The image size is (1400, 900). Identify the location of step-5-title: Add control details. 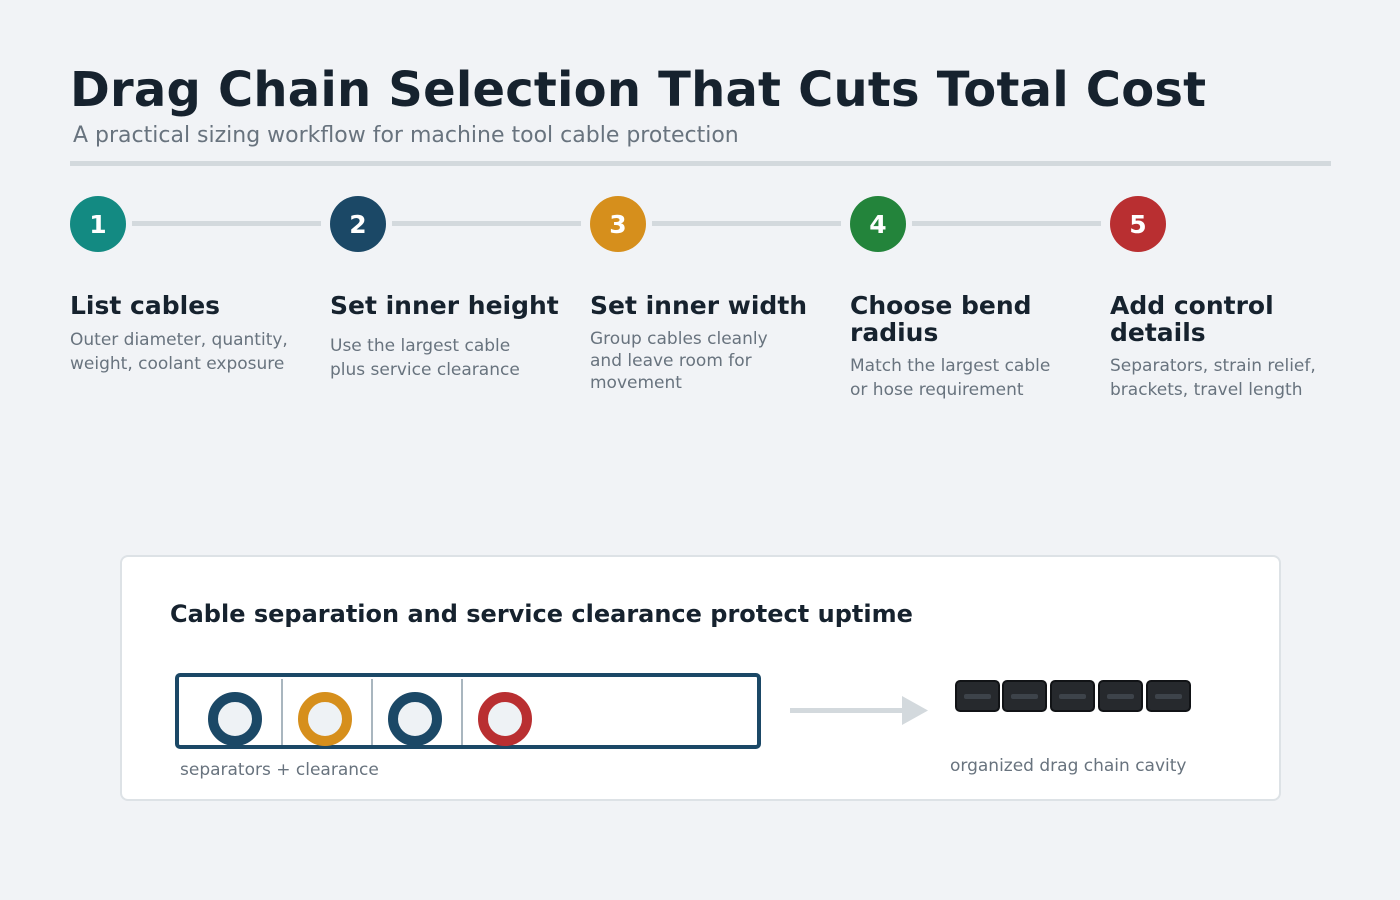
(1192, 319).